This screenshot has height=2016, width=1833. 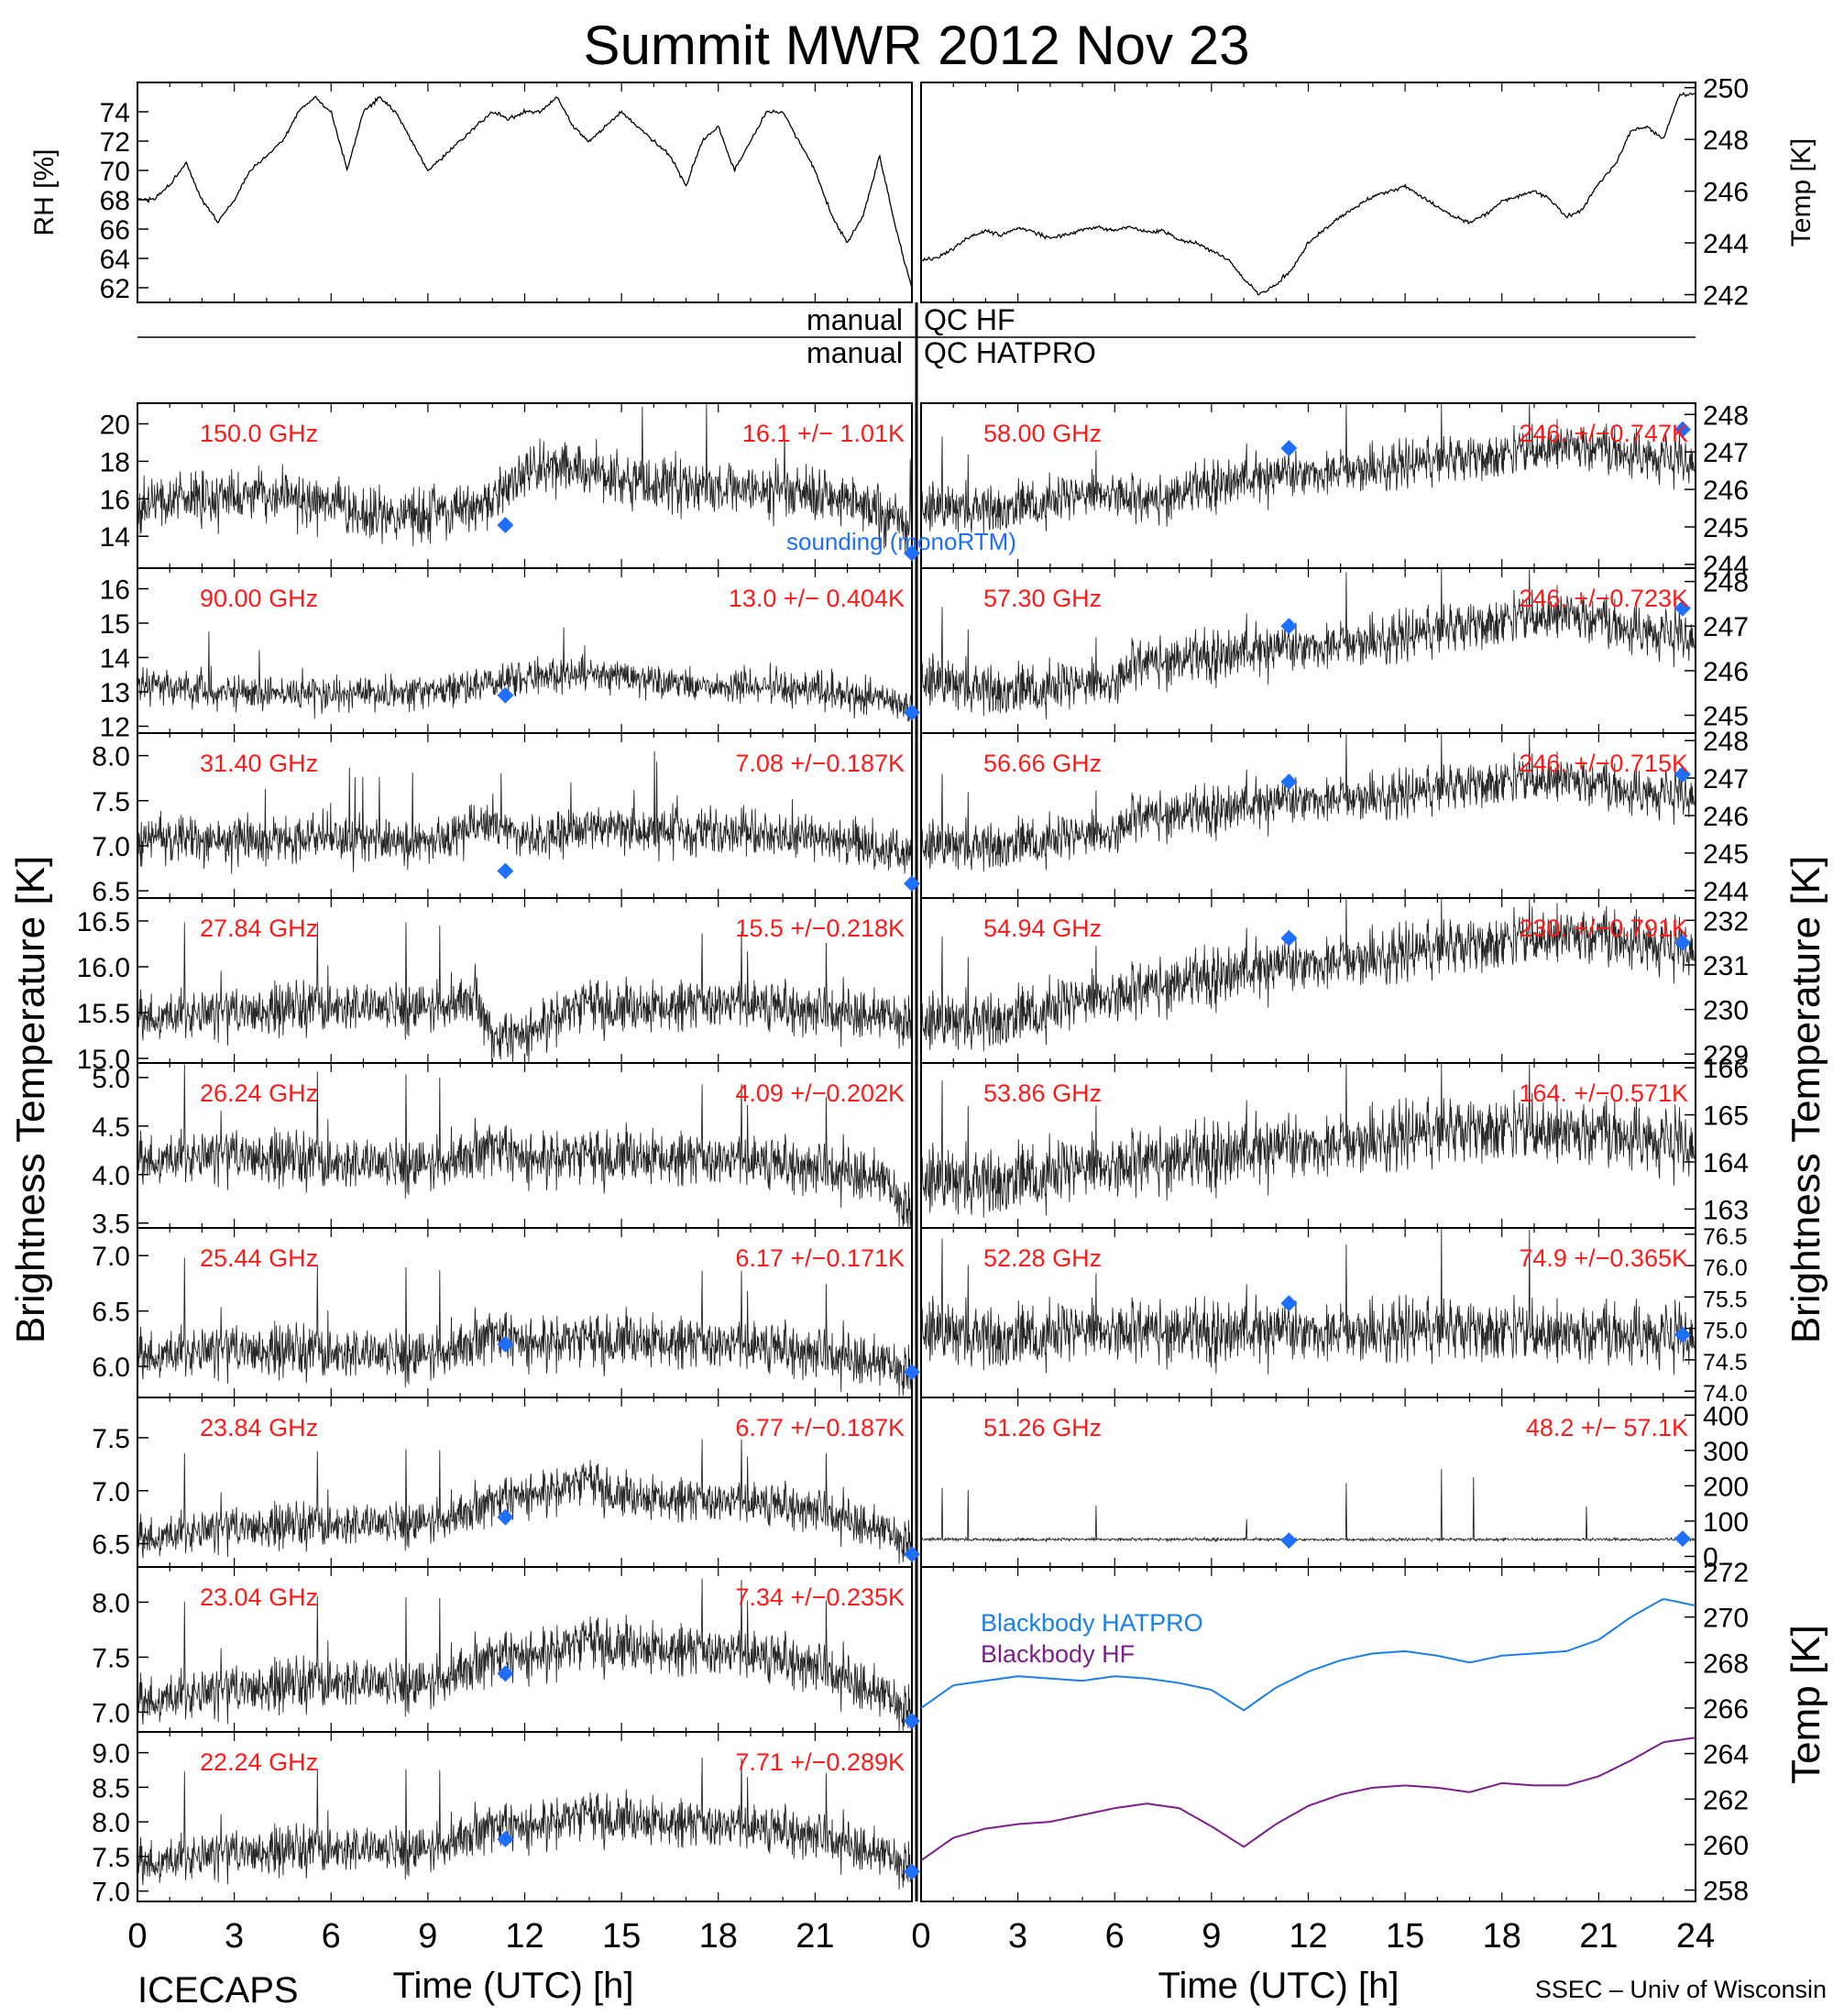 What do you see at coordinates (901, 541) in the screenshot?
I see `sounding-label: sounding (monoRTM)` at bounding box center [901, 541].